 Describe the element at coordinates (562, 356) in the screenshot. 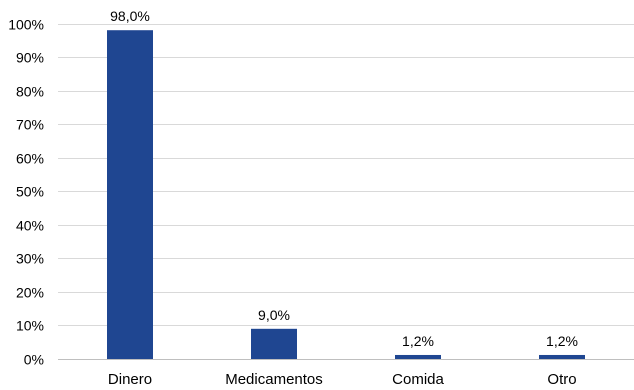

I see `bar-otro` at that location.